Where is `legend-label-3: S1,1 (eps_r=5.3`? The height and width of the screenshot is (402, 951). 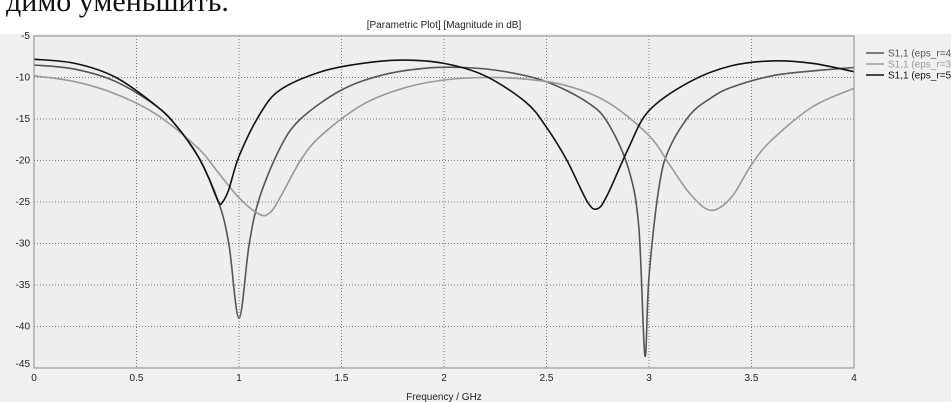 legend-label-3: S1,1 (eps_r=5.3 is located at coordinates (919, 76).